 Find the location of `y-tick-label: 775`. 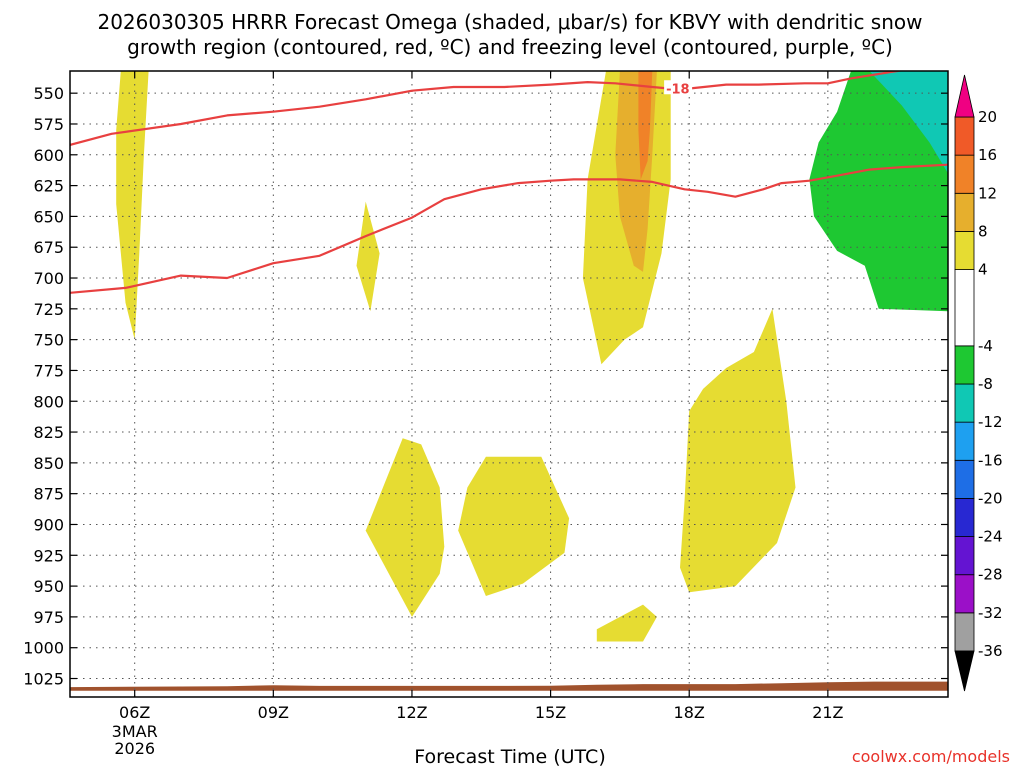

y-tick-label: 775 is located at coordinates (48, 370).